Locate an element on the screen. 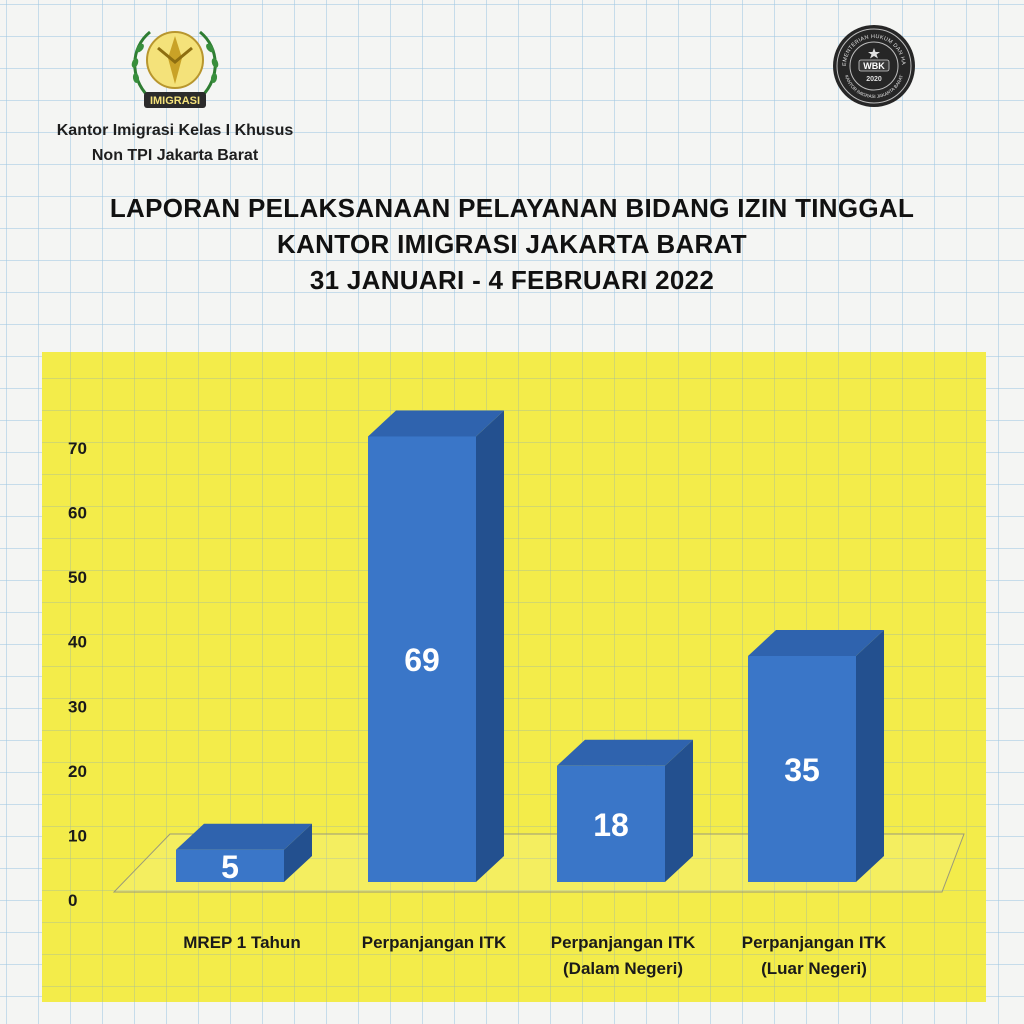 The width and height of the screenshot is (1024, 1024). bar-data-label: 69 is located at coordinates (422, 660).